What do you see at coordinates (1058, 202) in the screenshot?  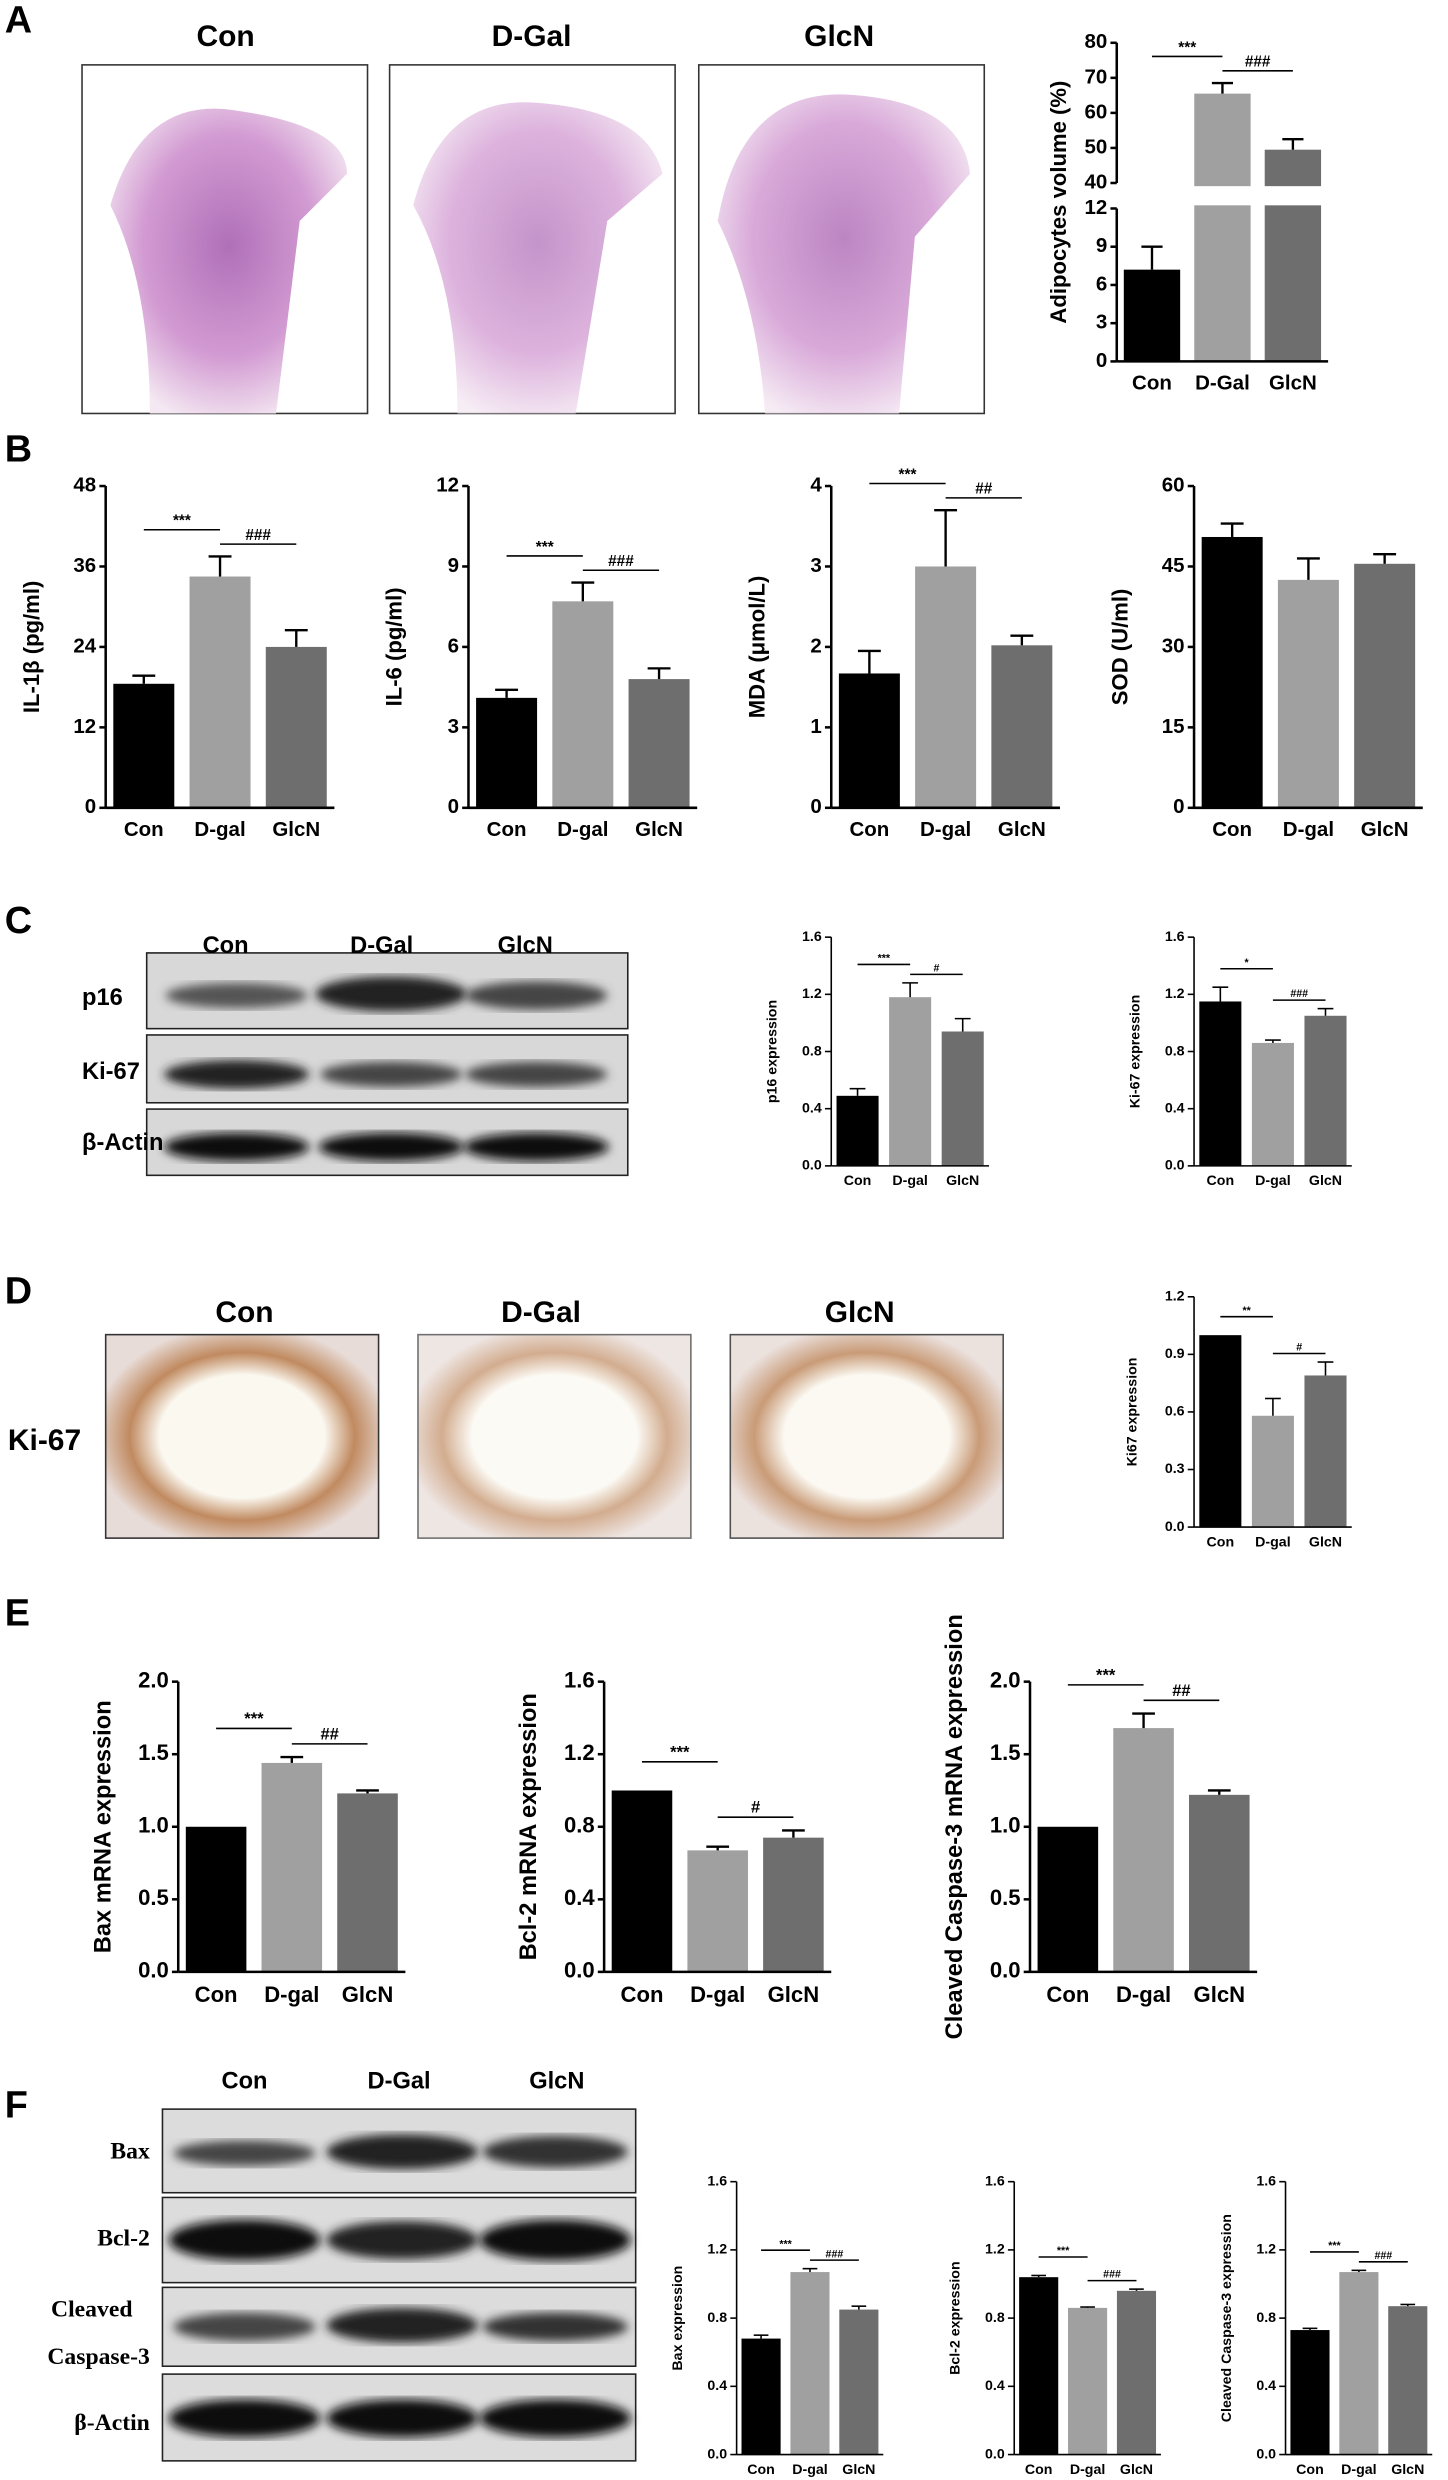 I see `y-axis-title: Adipocytes volume (%)` at bounding box center [1058, 202].